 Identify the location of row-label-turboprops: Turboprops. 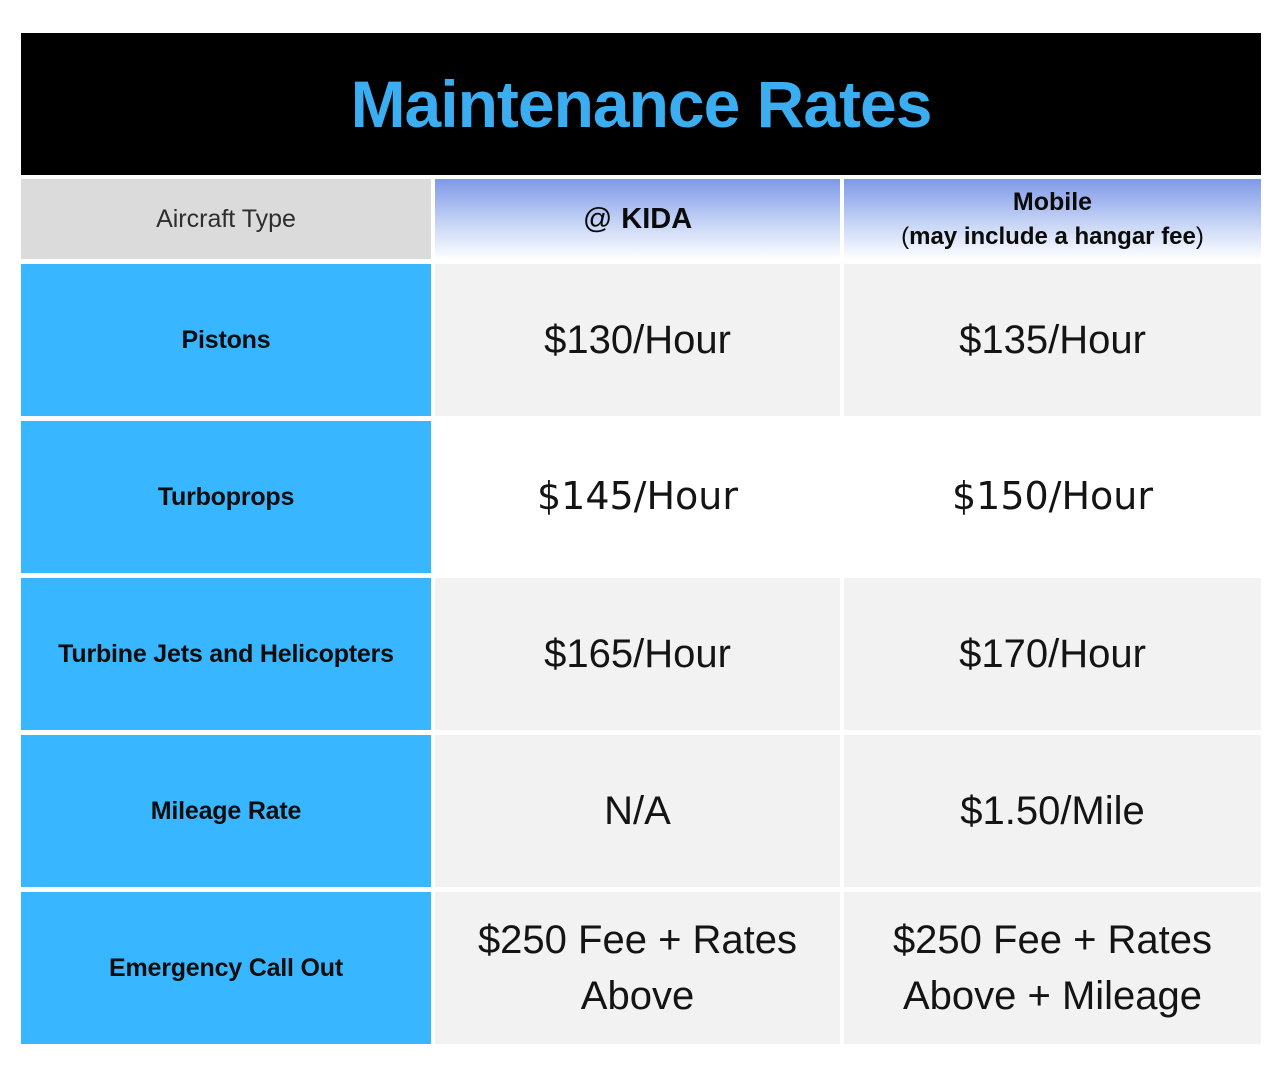
(226, 497).